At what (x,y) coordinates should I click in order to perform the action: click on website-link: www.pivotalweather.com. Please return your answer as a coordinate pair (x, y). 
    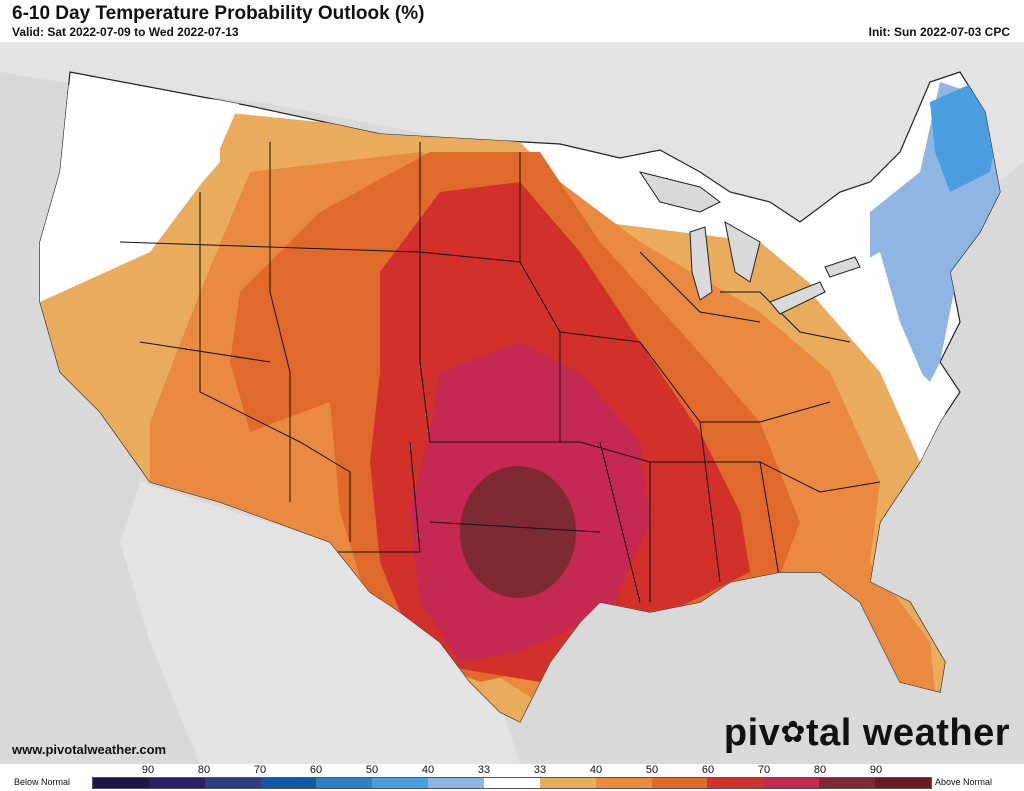
    Looking at the image, I should click on (89, 749).